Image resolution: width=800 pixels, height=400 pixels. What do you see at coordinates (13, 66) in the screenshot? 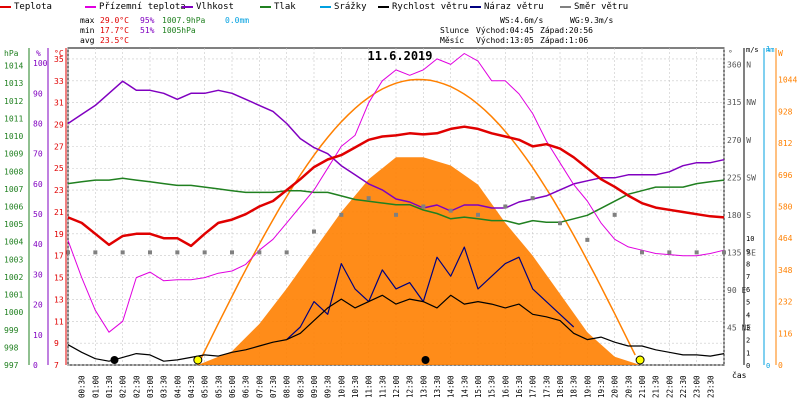
I see `pressure-tick: 1014` at bounding box center [13, 66].